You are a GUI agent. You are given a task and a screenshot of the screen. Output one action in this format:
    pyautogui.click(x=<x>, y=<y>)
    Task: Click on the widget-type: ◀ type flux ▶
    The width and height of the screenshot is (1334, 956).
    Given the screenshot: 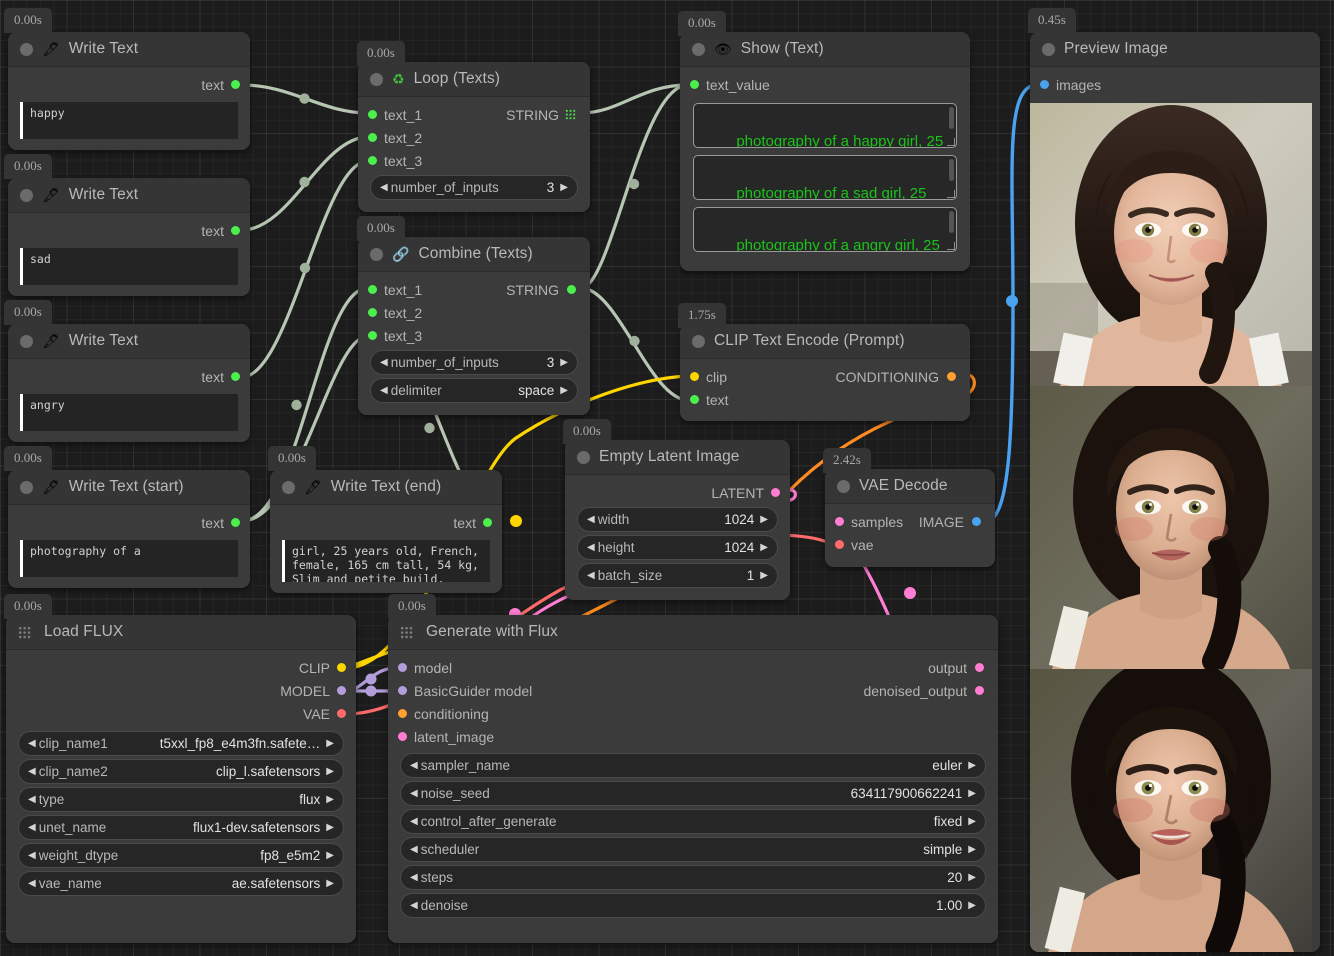 What is the action you would take?
    pyautogui.click(x=181, y=799)
    